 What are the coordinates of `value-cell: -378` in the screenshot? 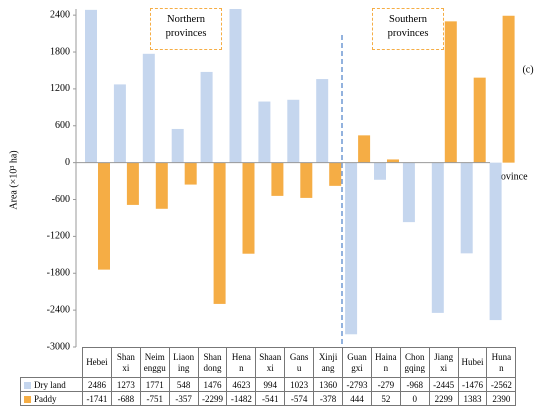 It's located at (328, 398).